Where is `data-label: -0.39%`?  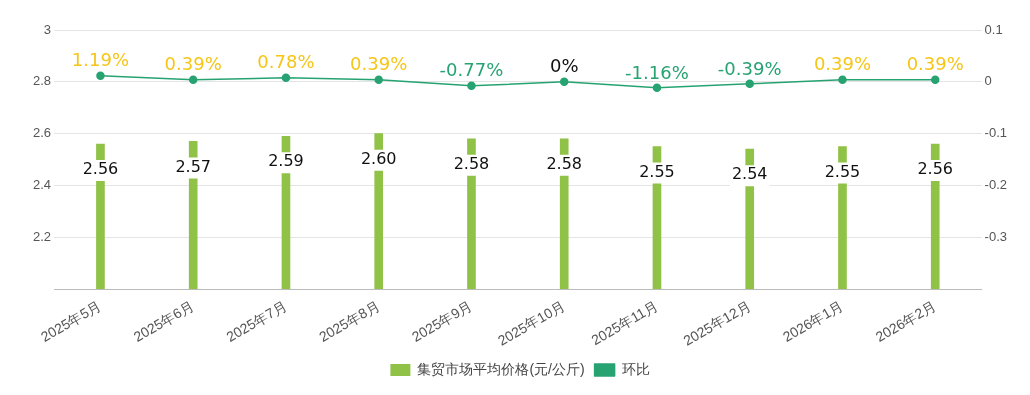
data-label: -0.39% is located at coordinates (749, 68).